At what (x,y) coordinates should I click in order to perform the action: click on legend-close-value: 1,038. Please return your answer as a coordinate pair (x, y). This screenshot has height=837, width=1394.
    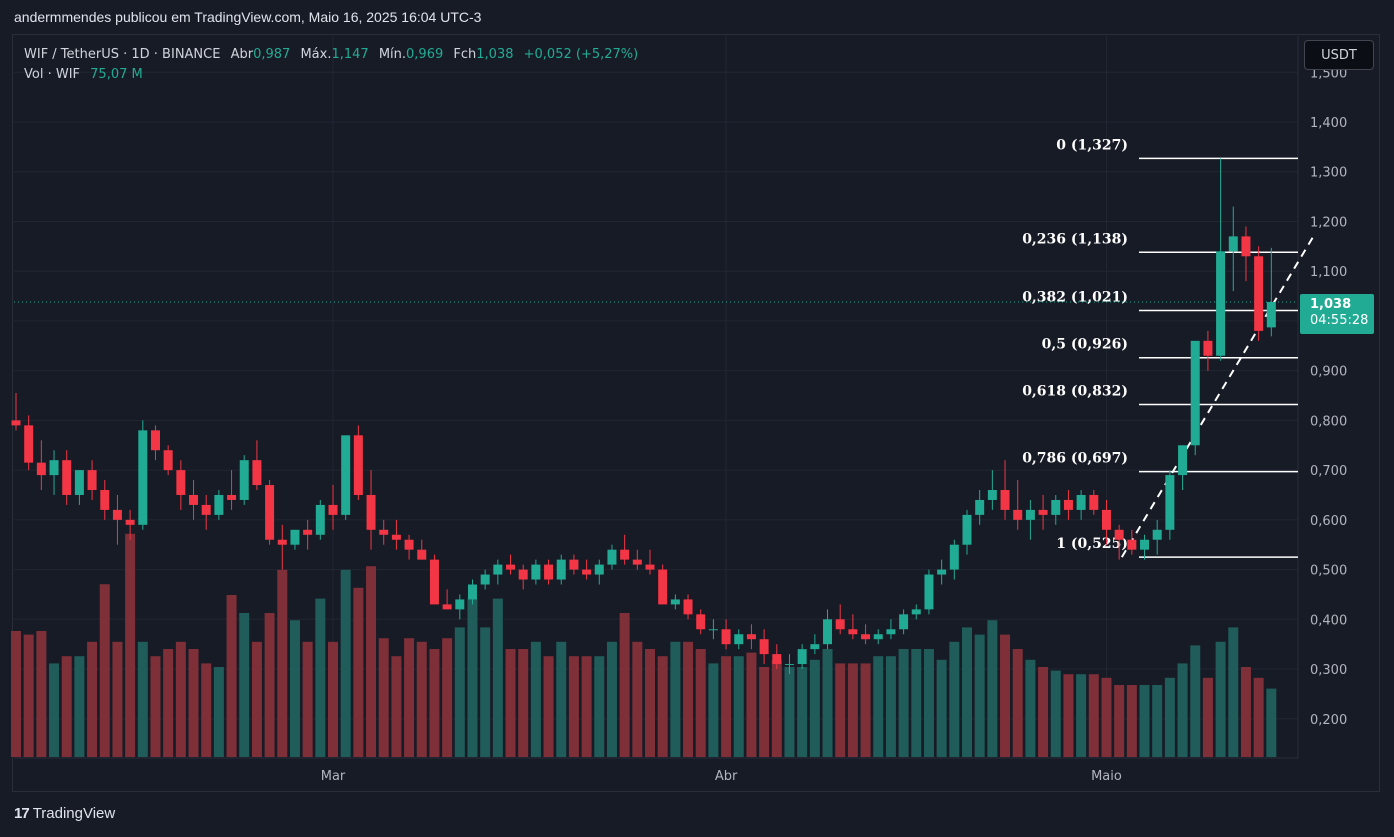
    Looking at the image, I should click on (495, 54).